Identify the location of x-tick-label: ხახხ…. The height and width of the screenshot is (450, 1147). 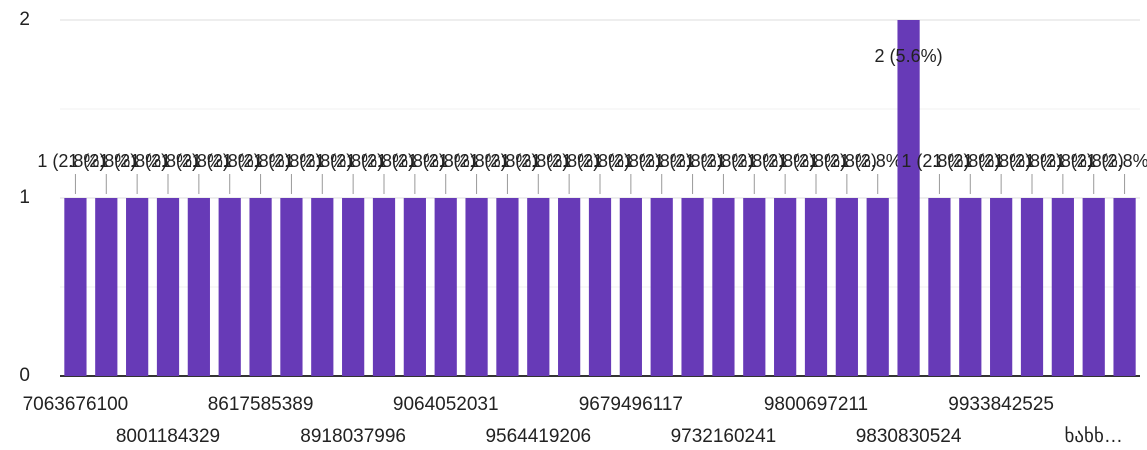
(1093, 436).